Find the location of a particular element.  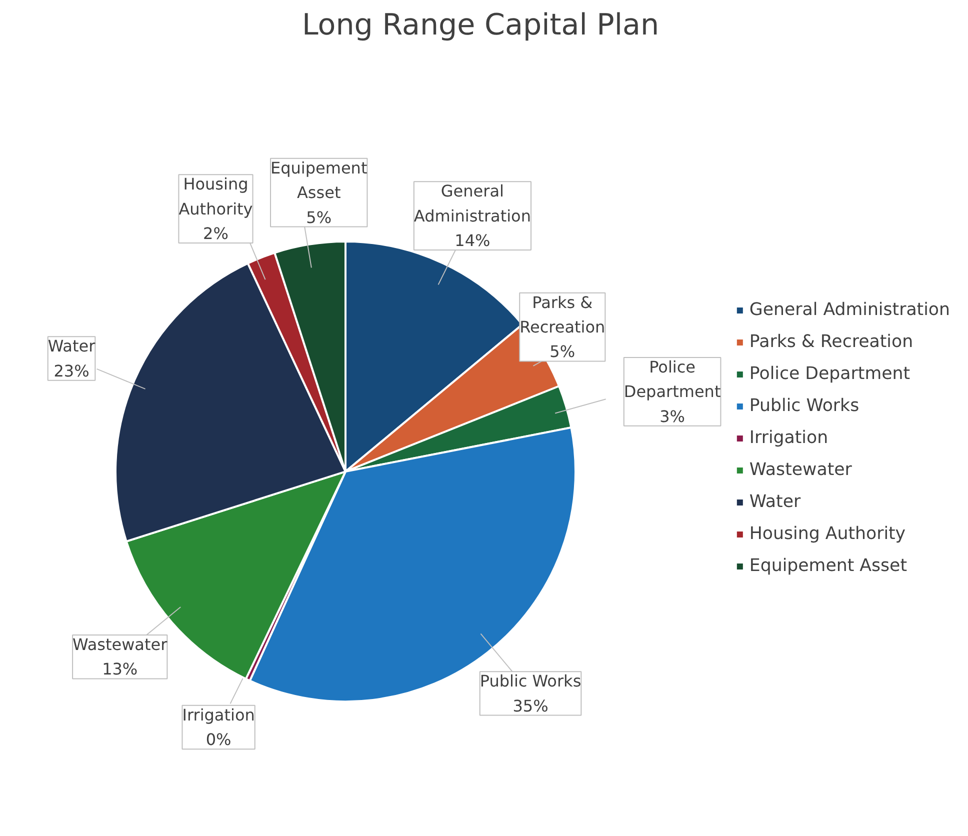

chart-title: Long Range Capital Plan is located at coordinates (481, 25).